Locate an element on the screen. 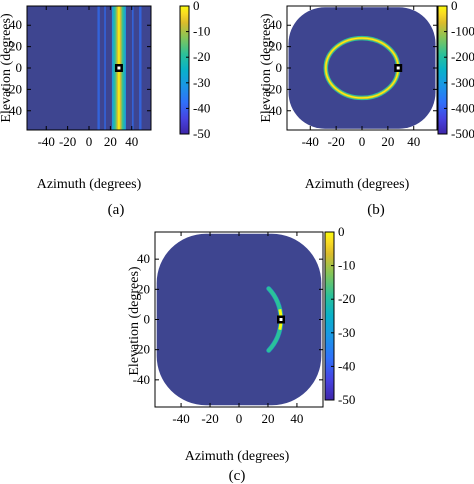  colorbar-tick-label: -400 is located at coordinates (462, 107).